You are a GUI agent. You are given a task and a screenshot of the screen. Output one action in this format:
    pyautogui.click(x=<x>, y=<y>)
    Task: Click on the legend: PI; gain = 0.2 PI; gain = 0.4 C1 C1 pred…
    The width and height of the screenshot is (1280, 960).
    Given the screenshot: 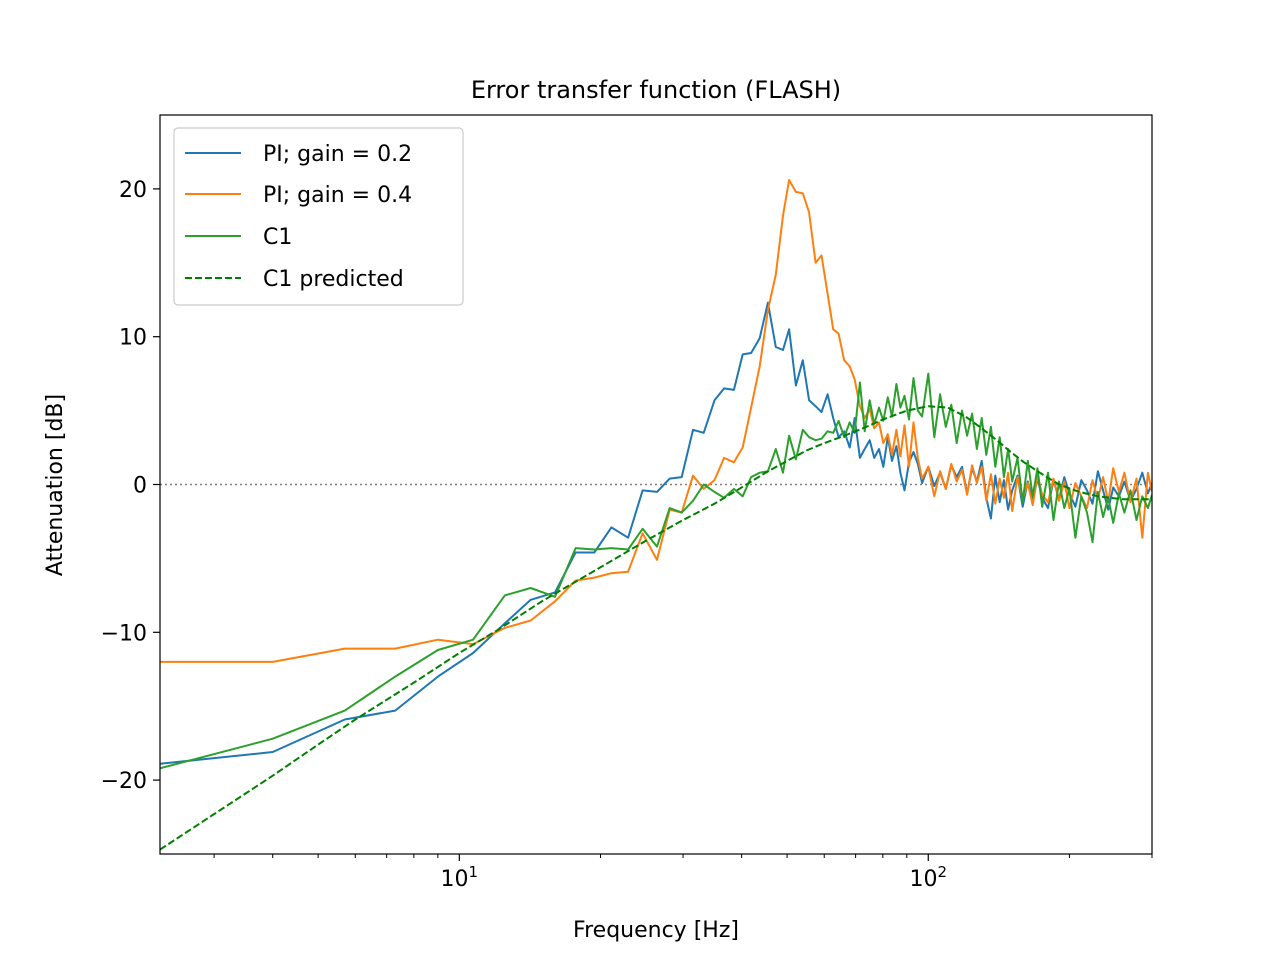 What is the action you would take?
    pyautogui.click(x=318, y=216)
    